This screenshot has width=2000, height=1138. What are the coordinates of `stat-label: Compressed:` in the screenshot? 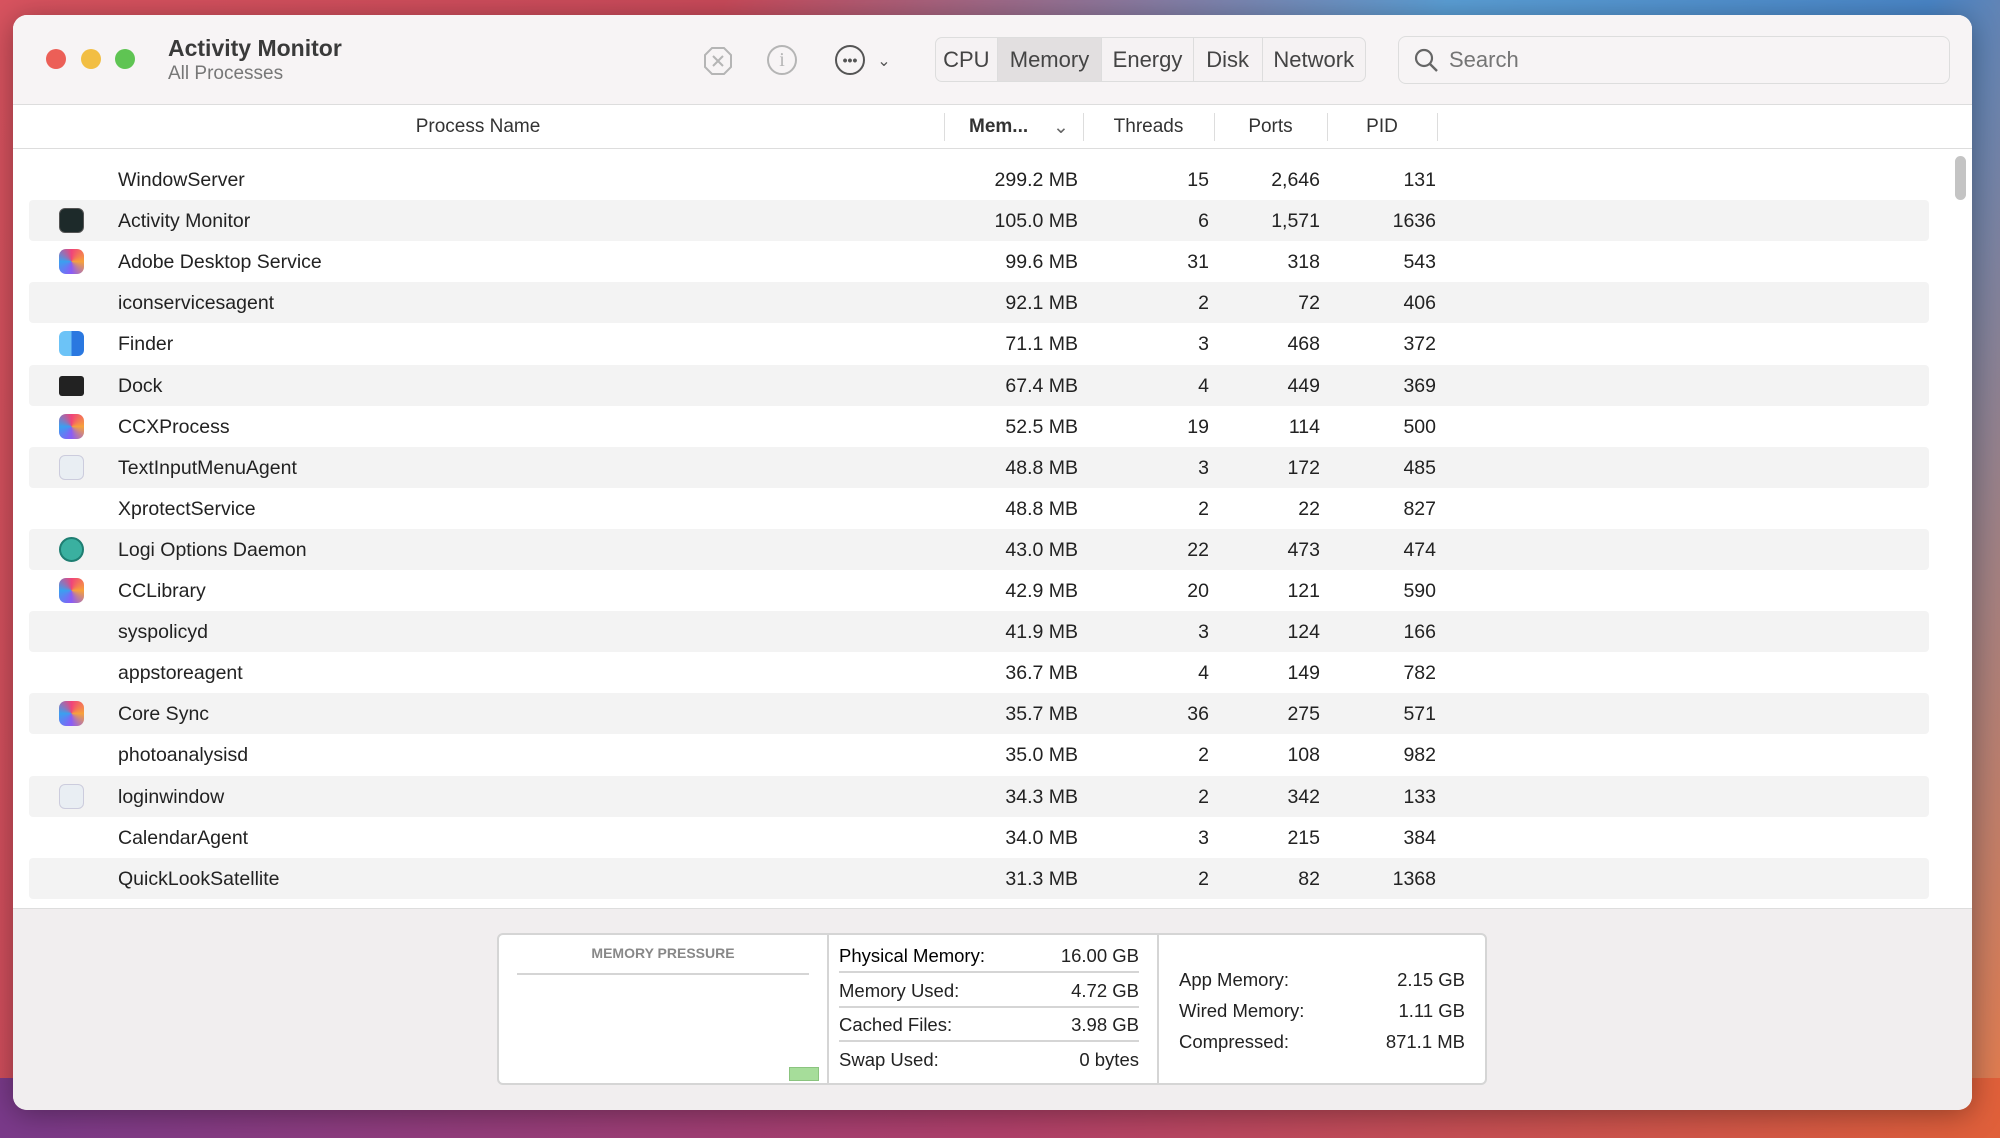 It's located at (1234, 1041).